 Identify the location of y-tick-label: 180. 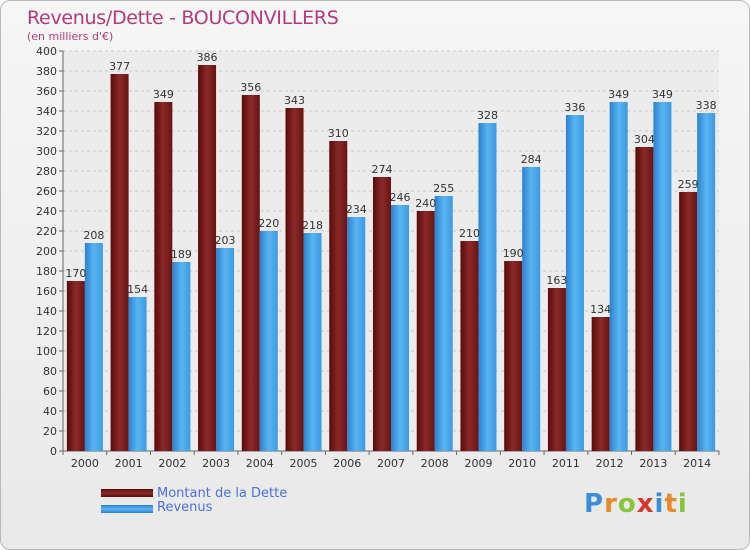
(46, 271).